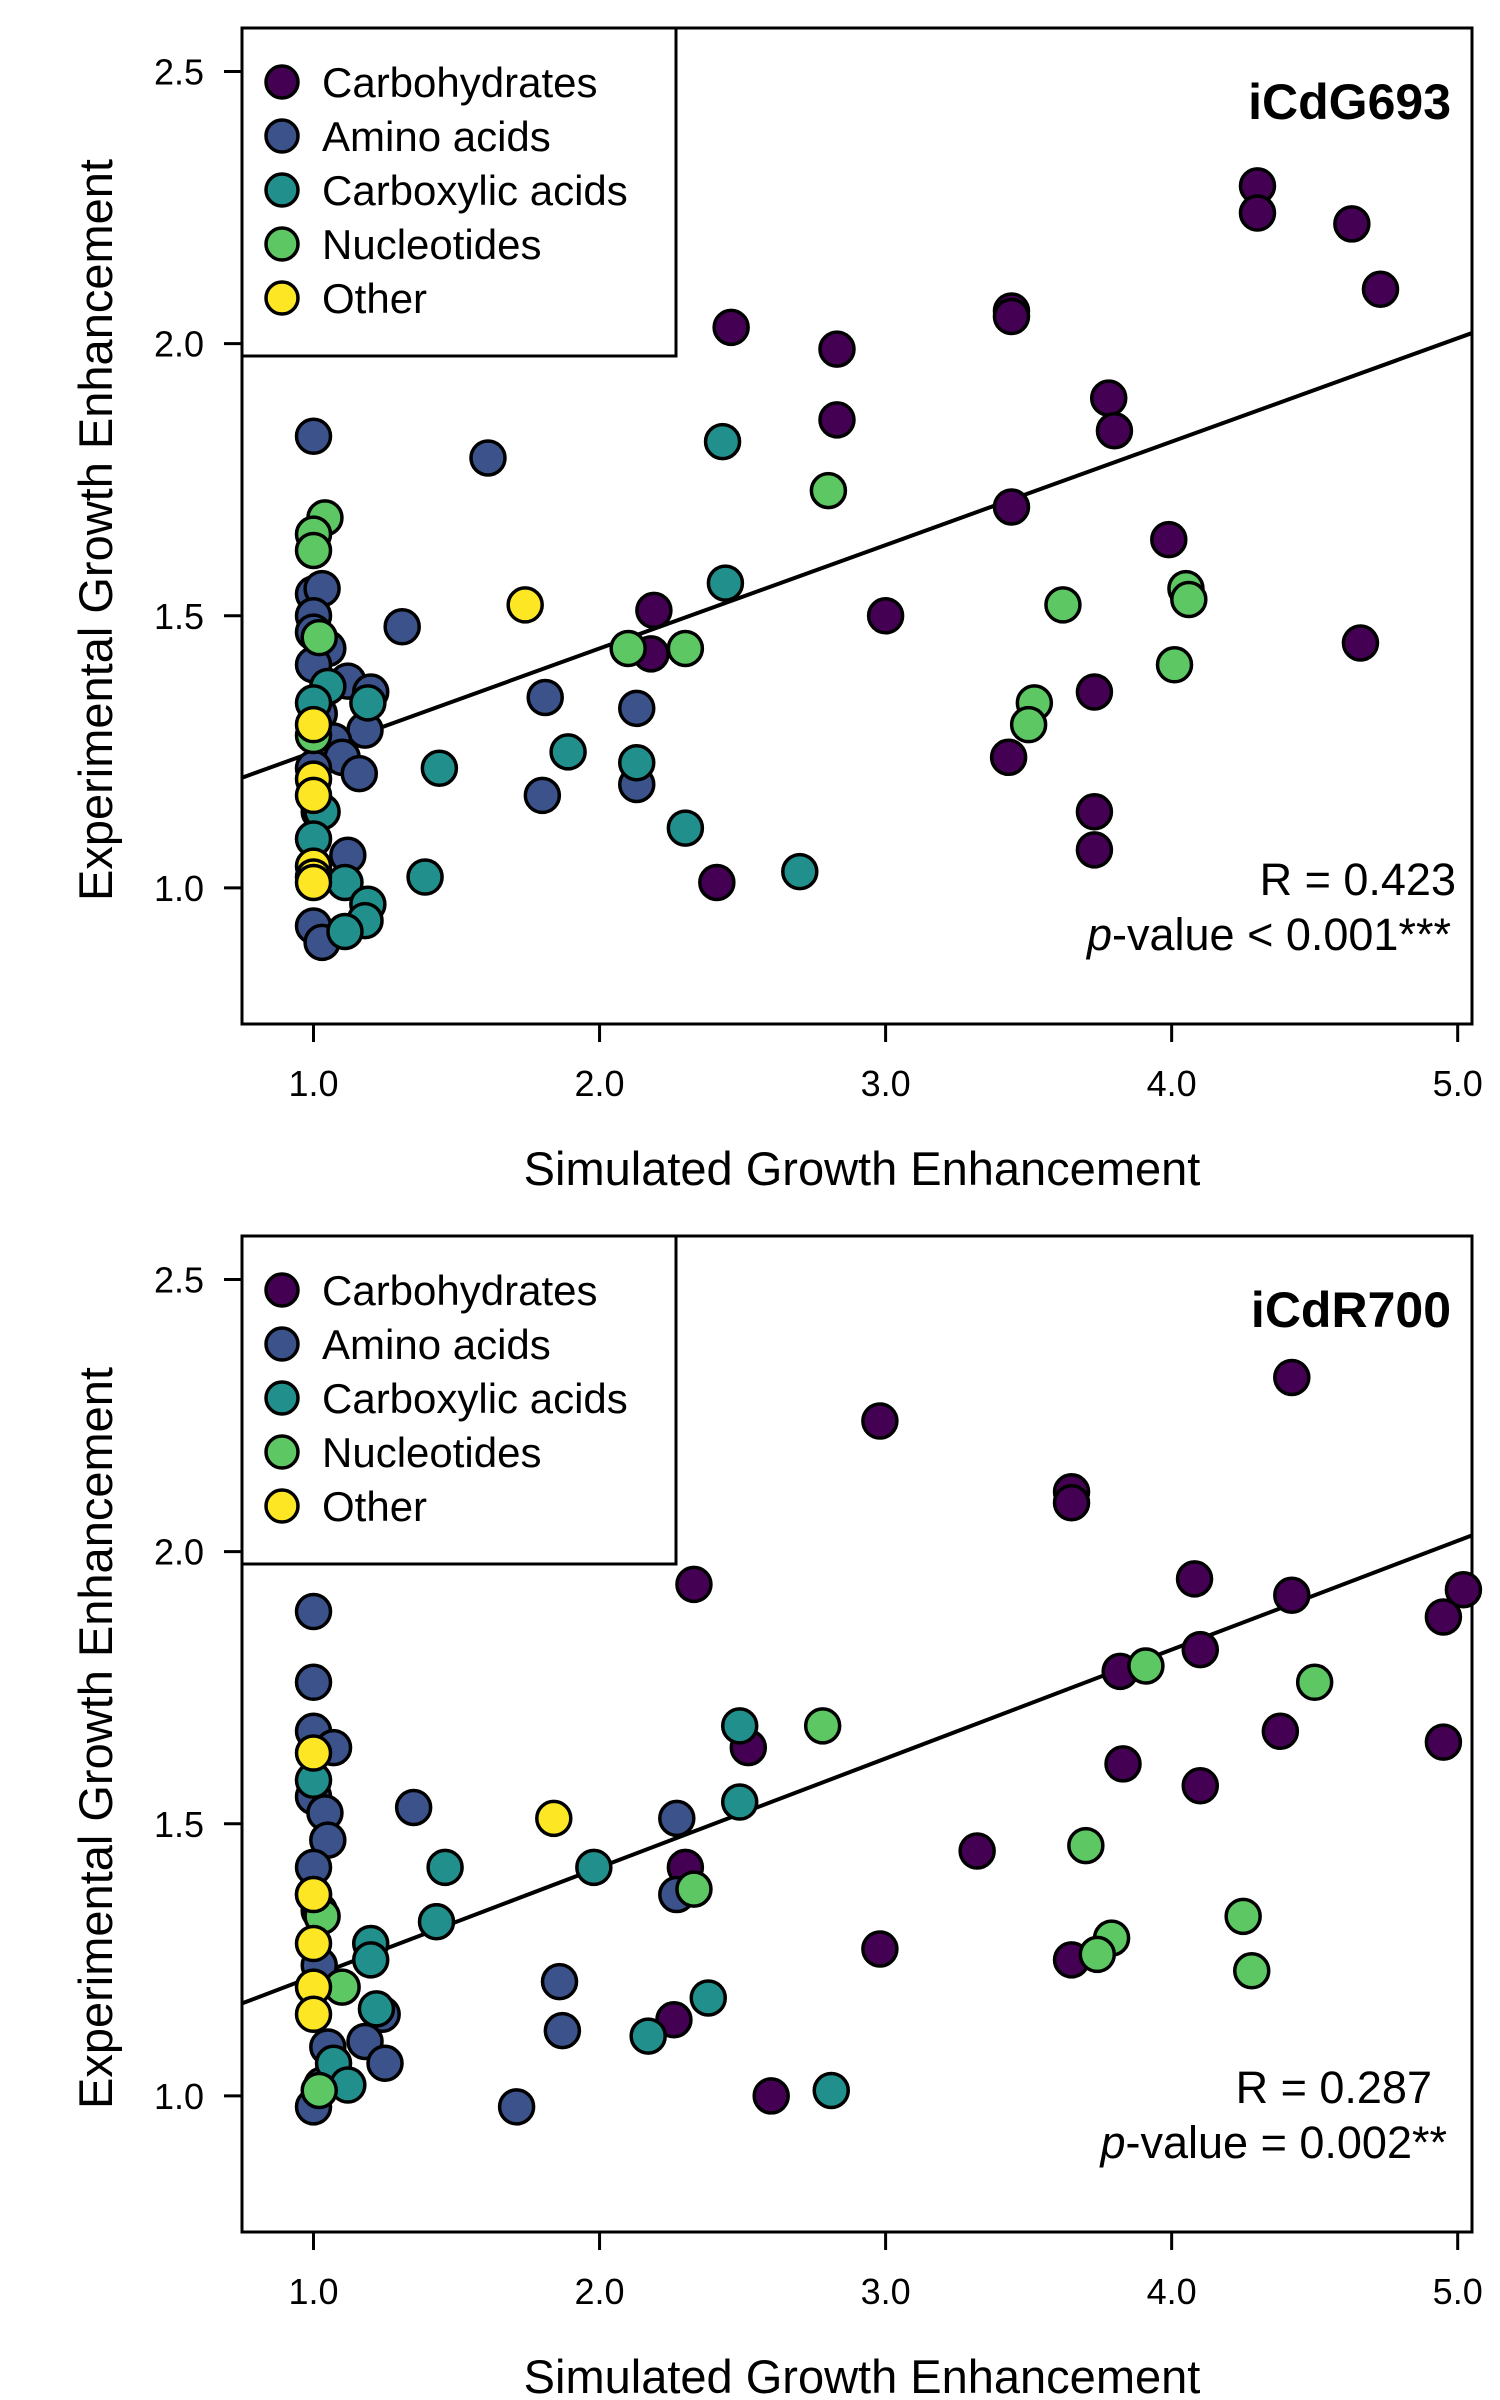 The width and height of the screenshot is (1500, 2400). I want to click on chart-title: iCdR700, so click(1351, 1310).